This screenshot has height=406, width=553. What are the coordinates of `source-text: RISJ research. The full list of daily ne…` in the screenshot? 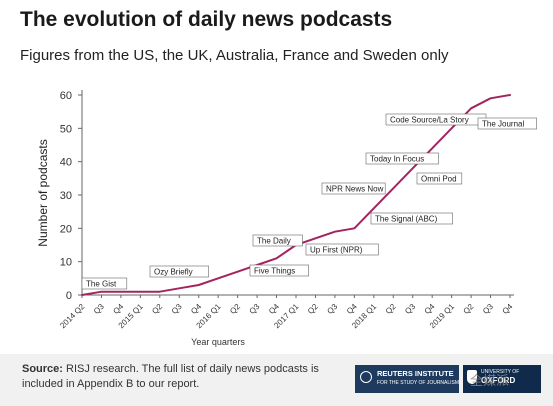 It's located at (170, 376).